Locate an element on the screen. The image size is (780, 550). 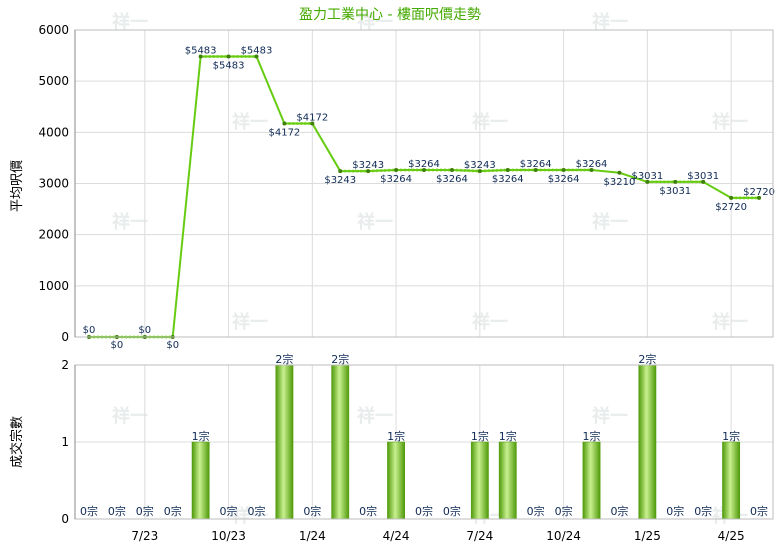
price-y-tick-label: 4000 is located at coordinates (53, 132).